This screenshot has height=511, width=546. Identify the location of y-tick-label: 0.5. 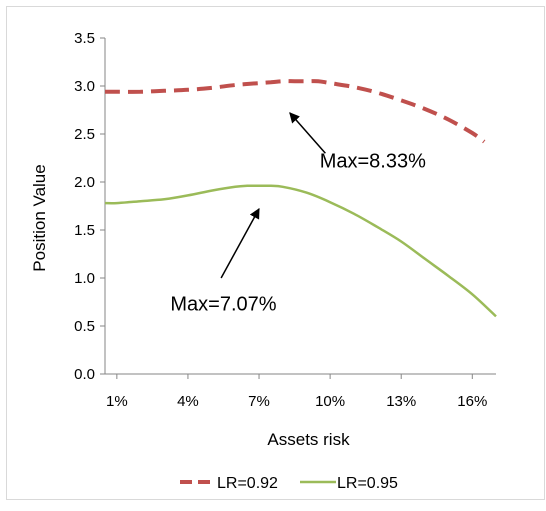
(84, 326).